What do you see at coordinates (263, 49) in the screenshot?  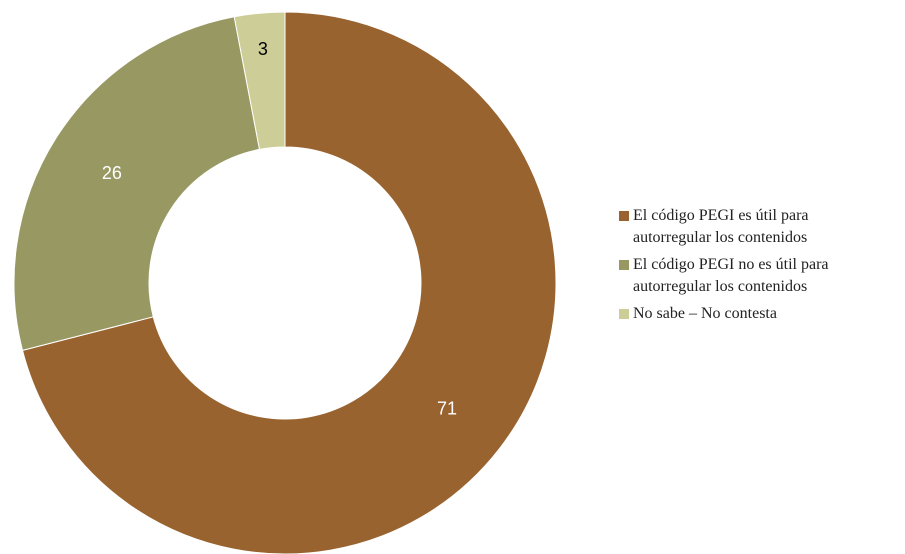 I see `slice-value-label: 3` at bounding box center [263, 49].